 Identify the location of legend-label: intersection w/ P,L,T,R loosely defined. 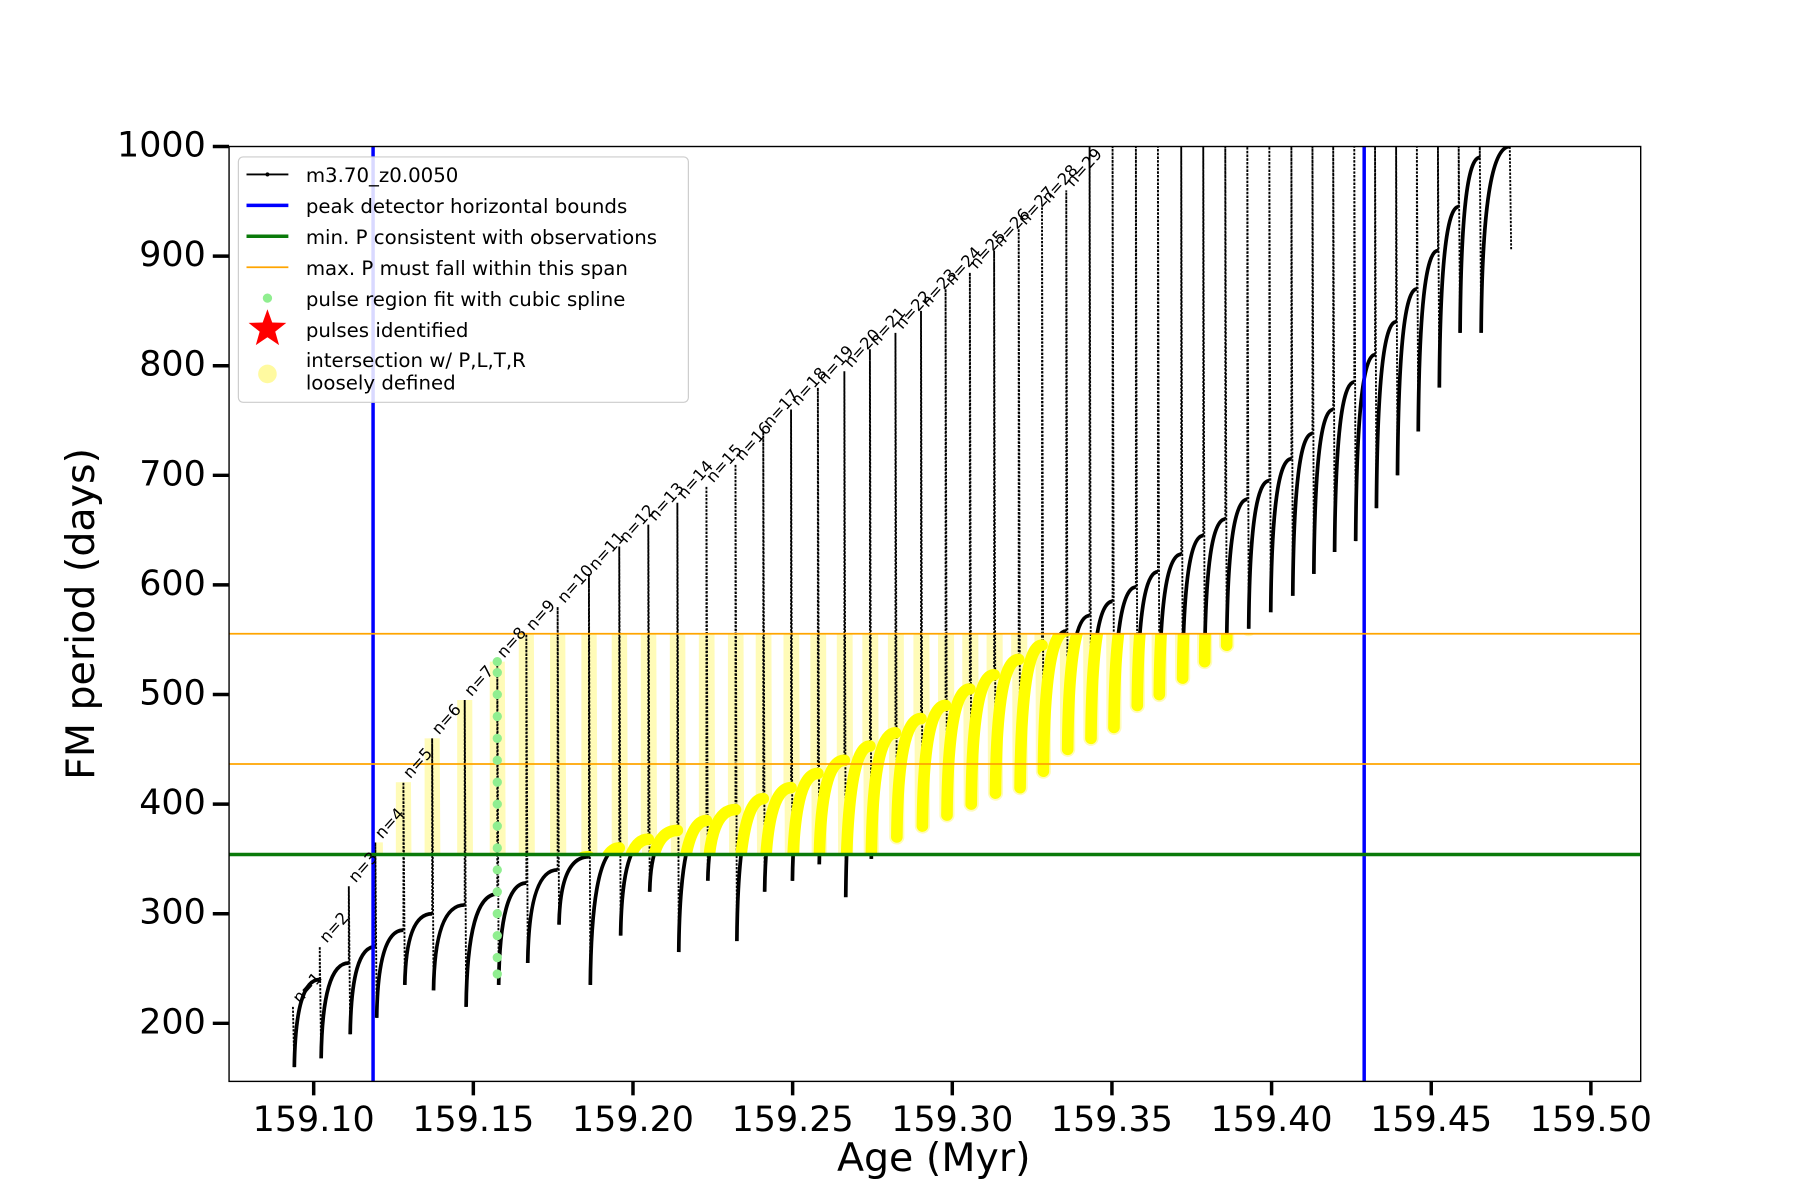
(416, 371).